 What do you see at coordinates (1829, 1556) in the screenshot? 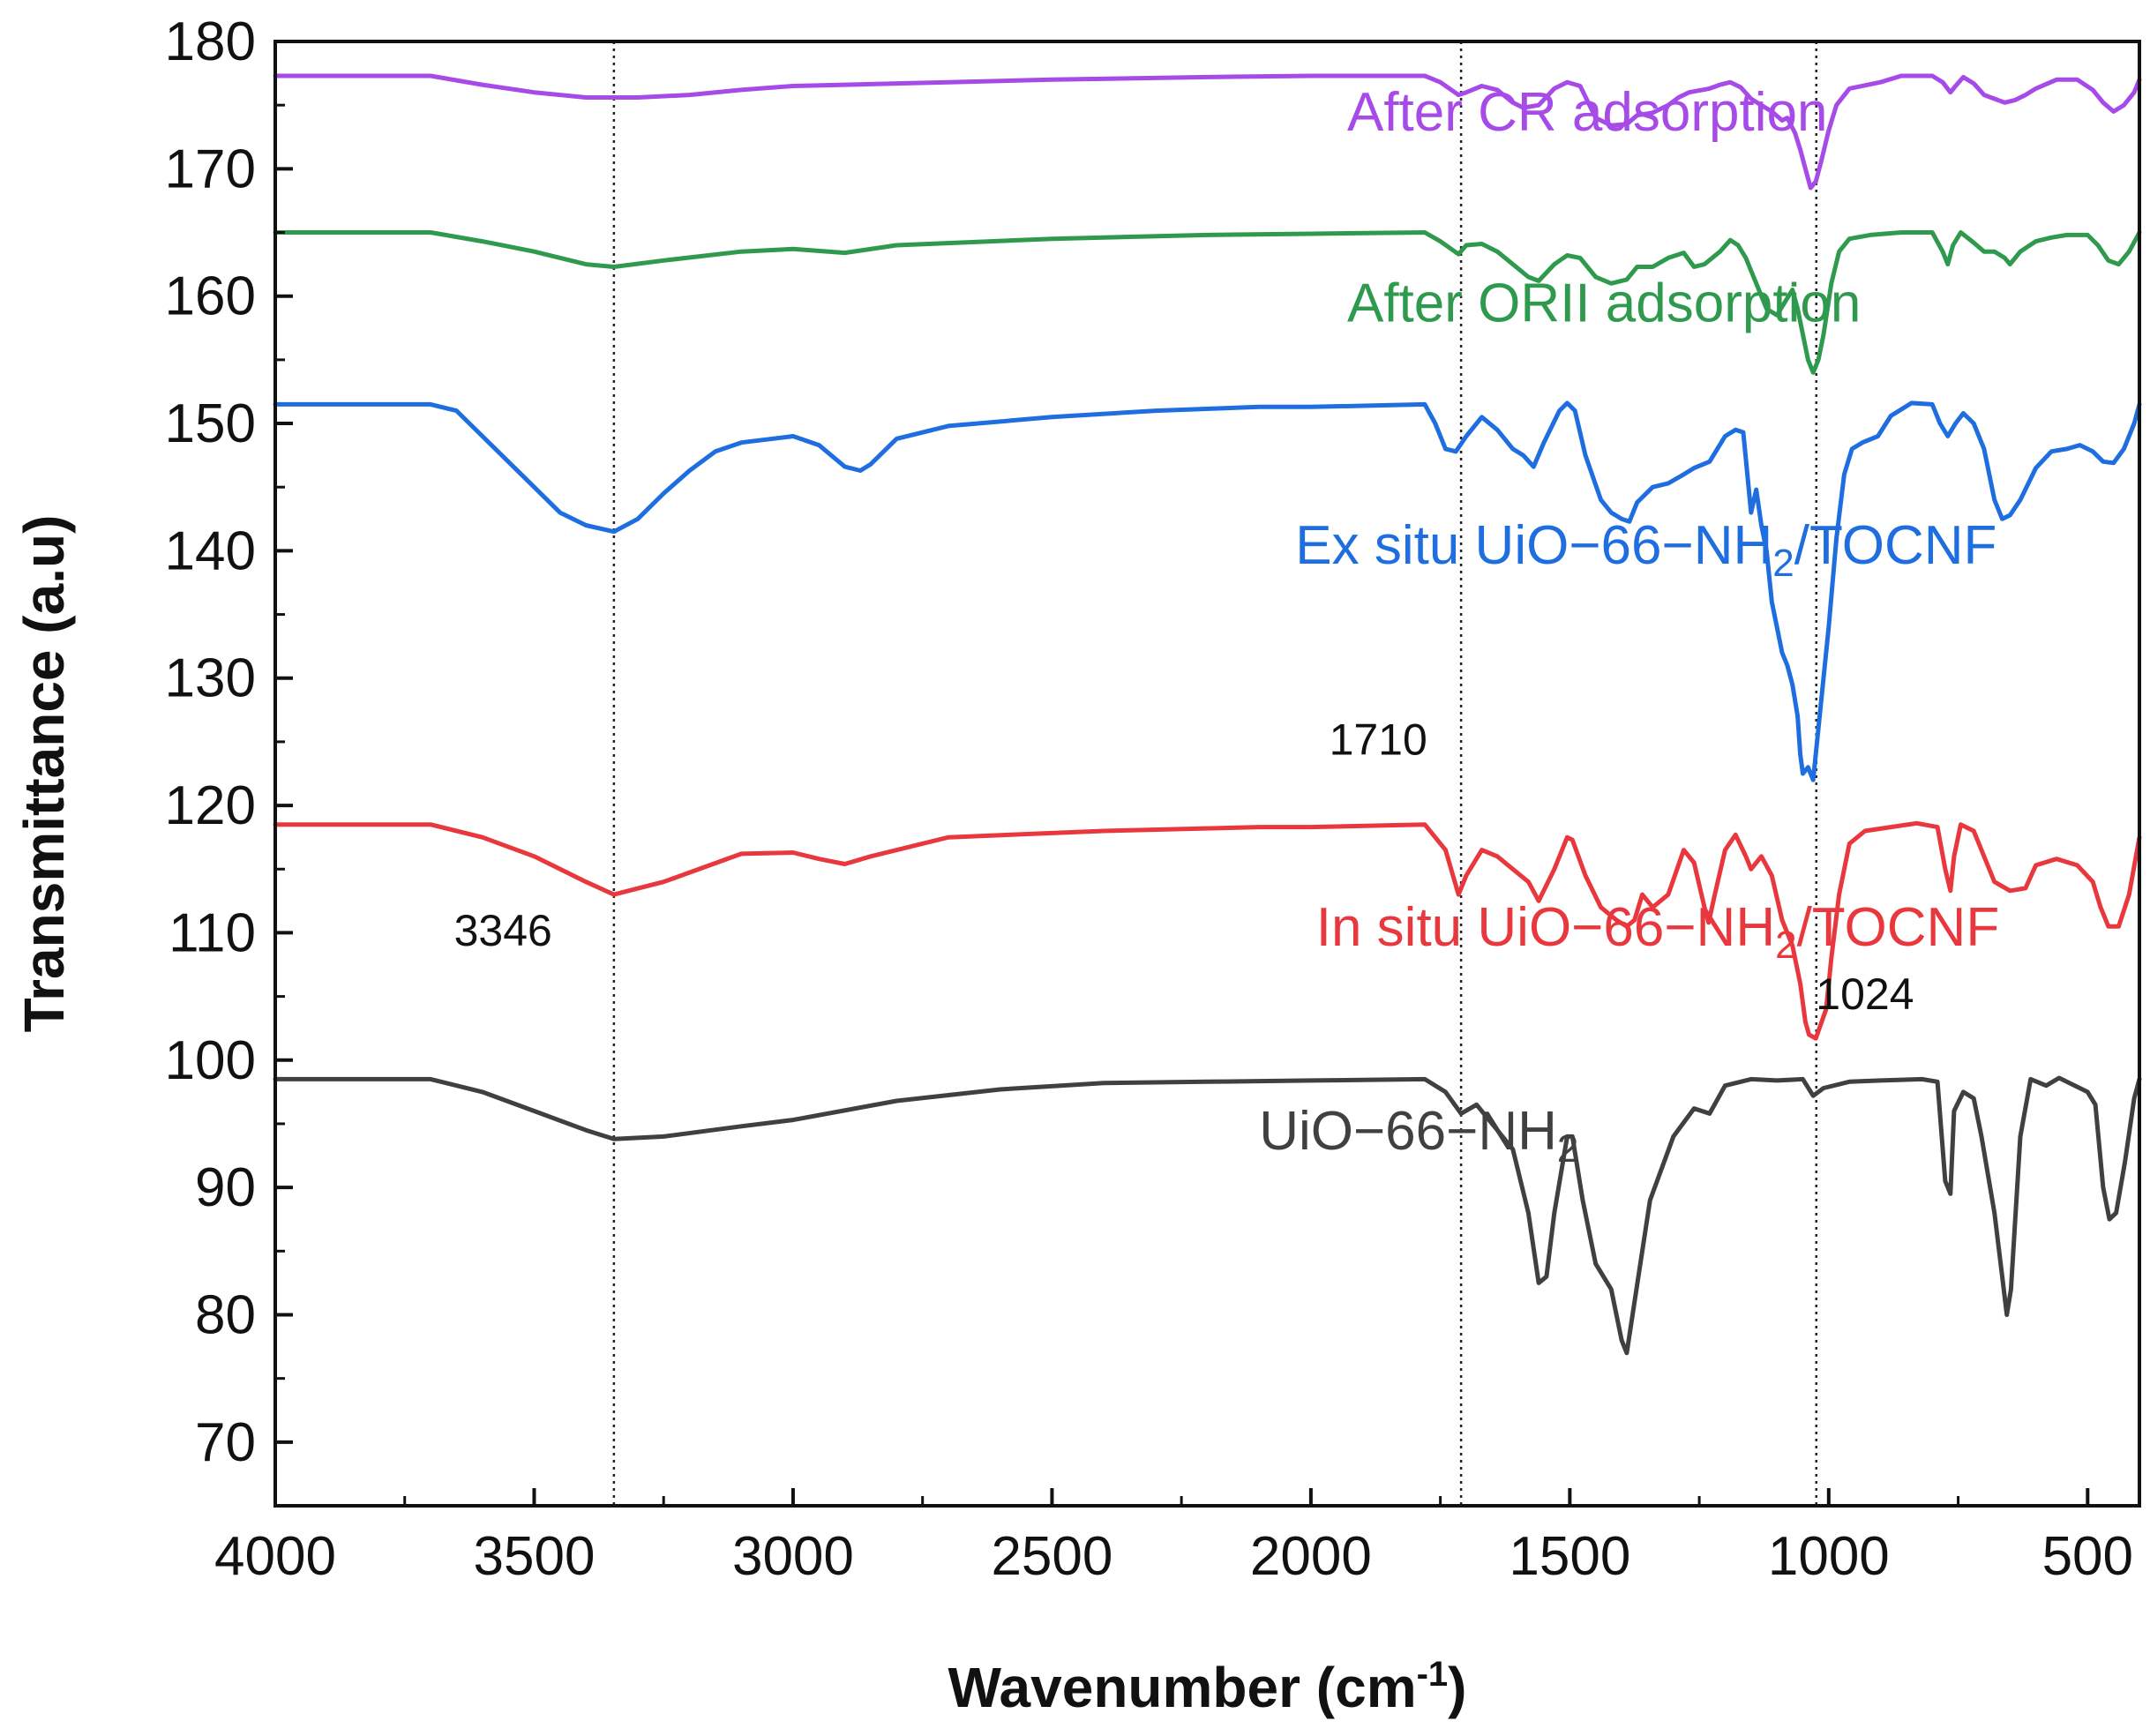
I see `x-tick-label: 1000` at bounding box center [1829, 1556].